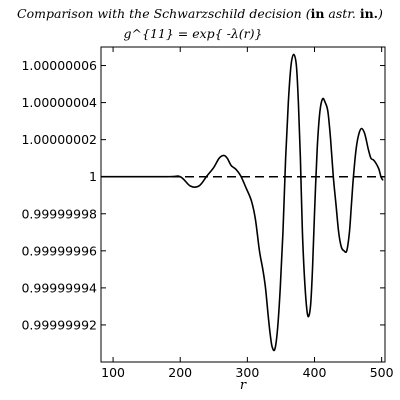 Image resolution: width=400 pixels, height=400 pixels. Describe the element at coordinates (59, 324) in the screenshot. I see `y-tick-label: 0.99999992` at that location.